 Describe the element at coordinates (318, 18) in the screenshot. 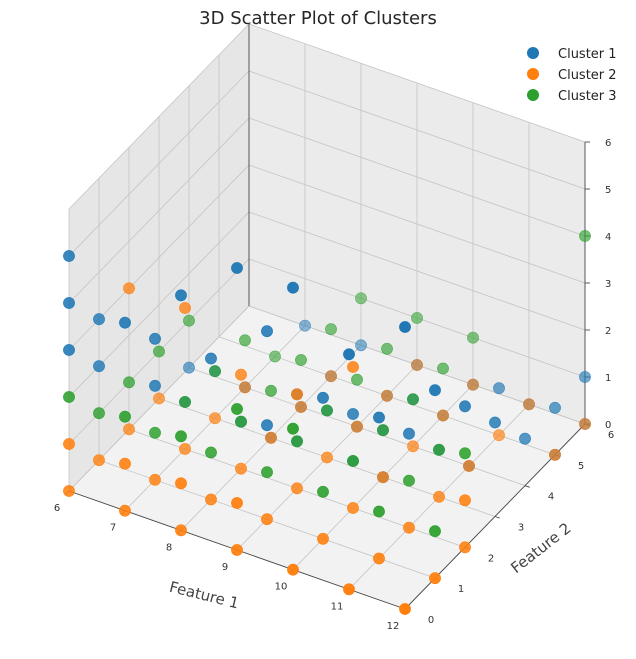

I see `chart-title: 3D Scatter Plot of Clusters` at that location.